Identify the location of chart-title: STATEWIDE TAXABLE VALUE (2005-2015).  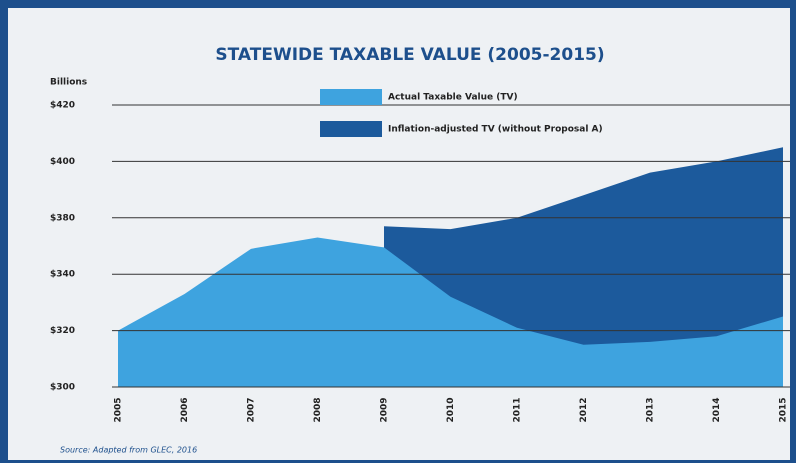
(409, 55).